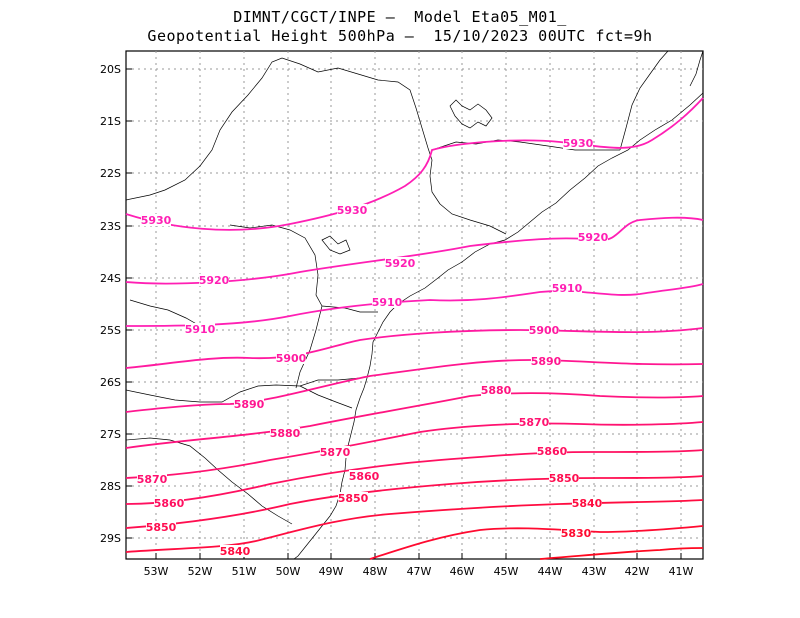 The height and width of the screenshot is (618, 800). I want to click on lon-label: 49W, so click(331, 571).